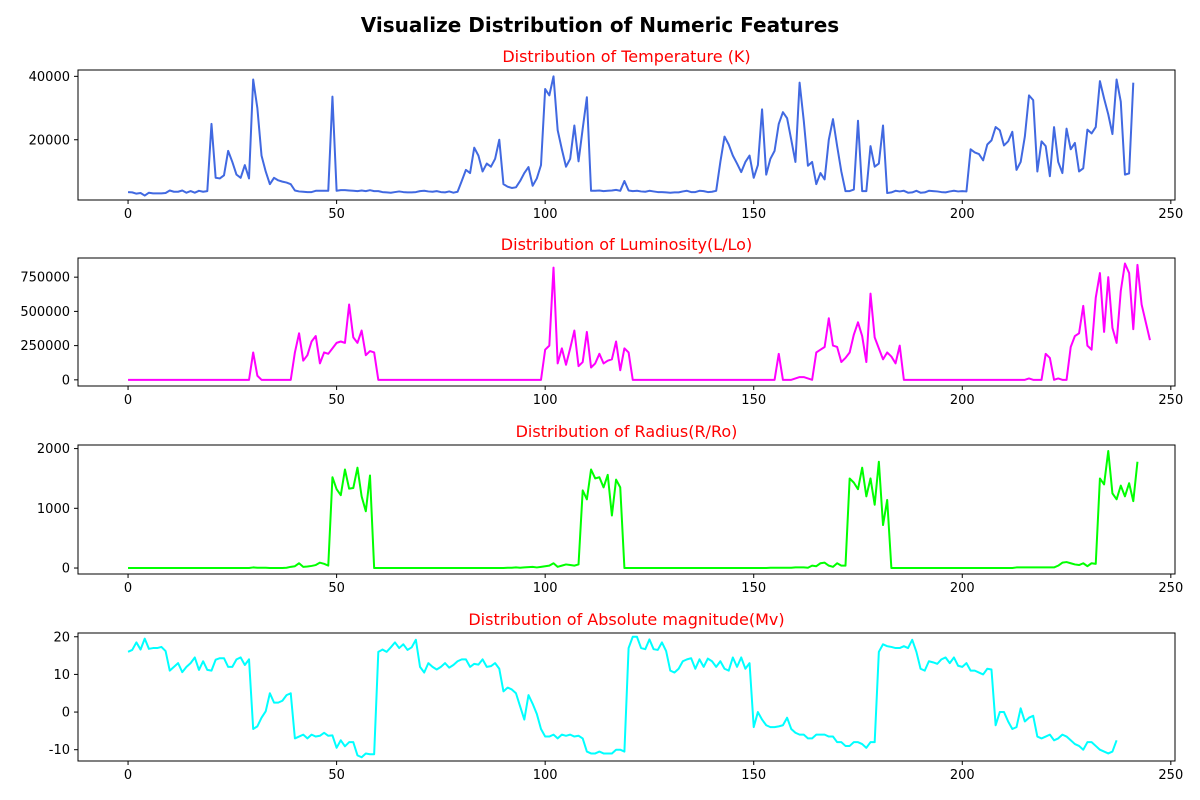  I want to click on subplot-title: Distribution of Luminosity(L/Lo), so click(626, 244).